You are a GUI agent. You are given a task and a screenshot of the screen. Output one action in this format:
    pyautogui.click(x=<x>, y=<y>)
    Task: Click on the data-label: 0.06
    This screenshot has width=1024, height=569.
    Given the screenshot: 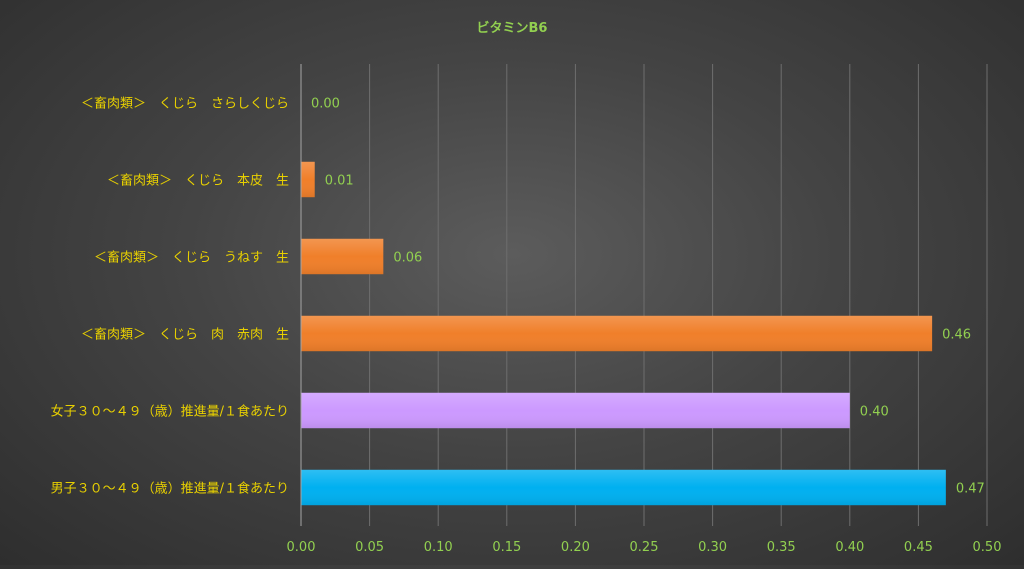 What is the action you would take?
    pyautogui.click(x=407, y=258)
    